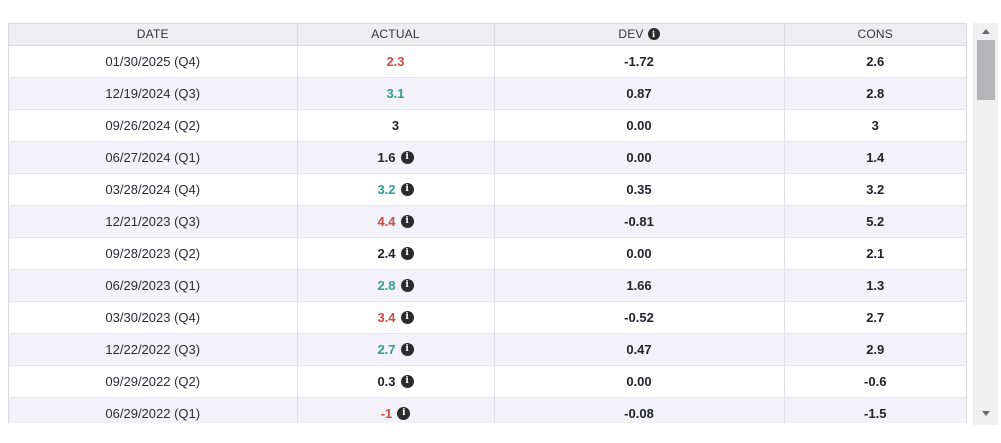  What do you see at coordinates (875, 410) in the screenshot?
I see `cons-cell: -1.5` at bounding box center [875, 410].